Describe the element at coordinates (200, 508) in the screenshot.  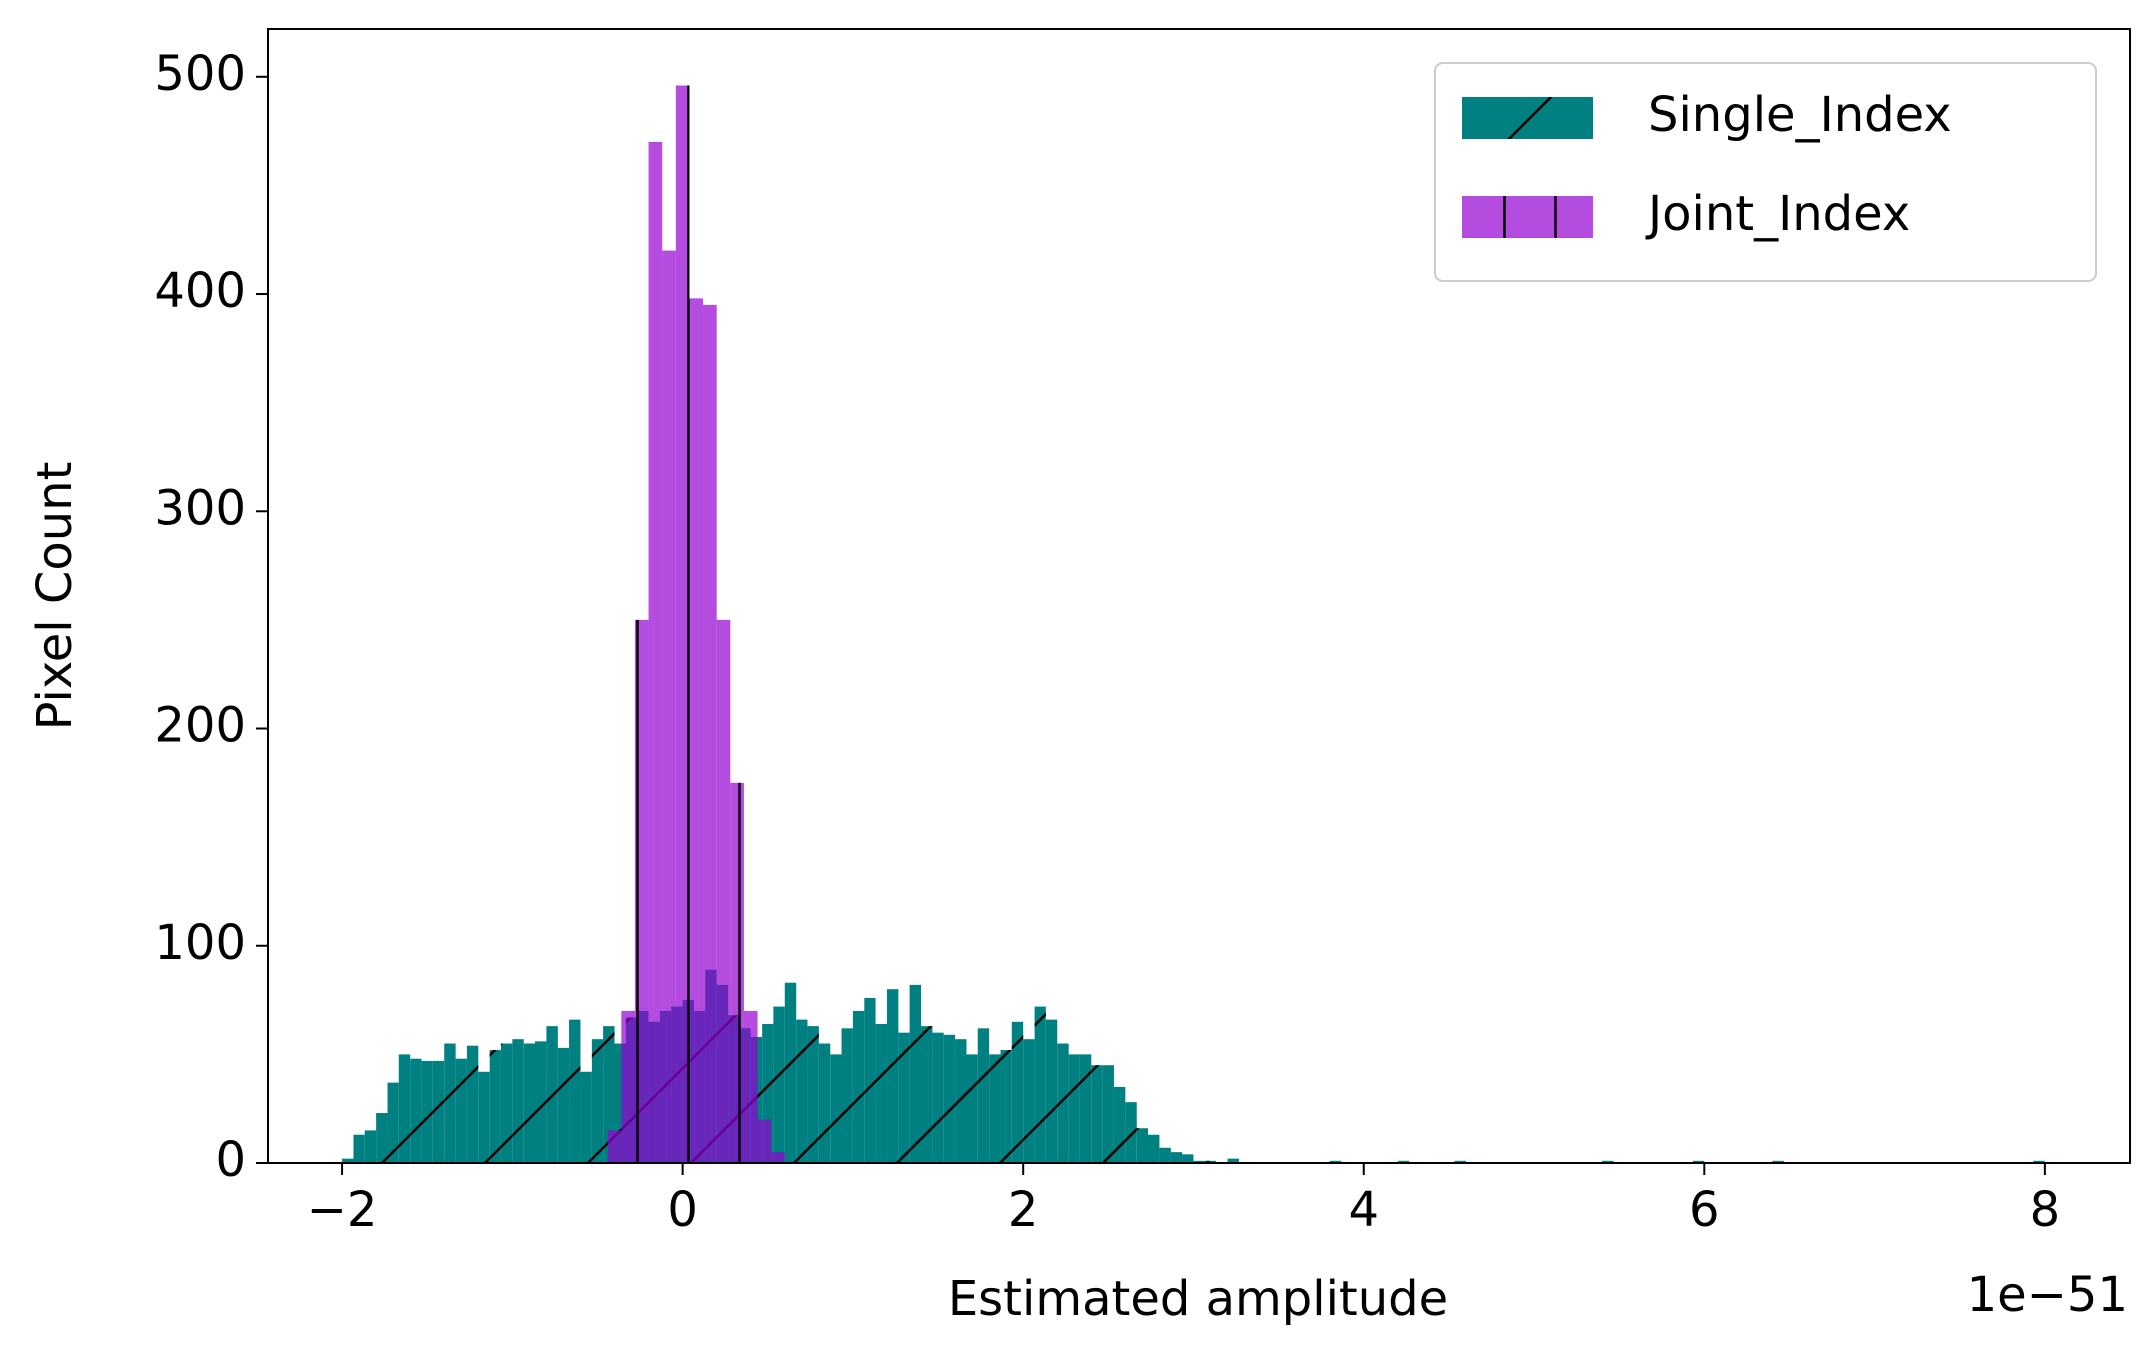
I see `y-tick-label: 300` at that location.